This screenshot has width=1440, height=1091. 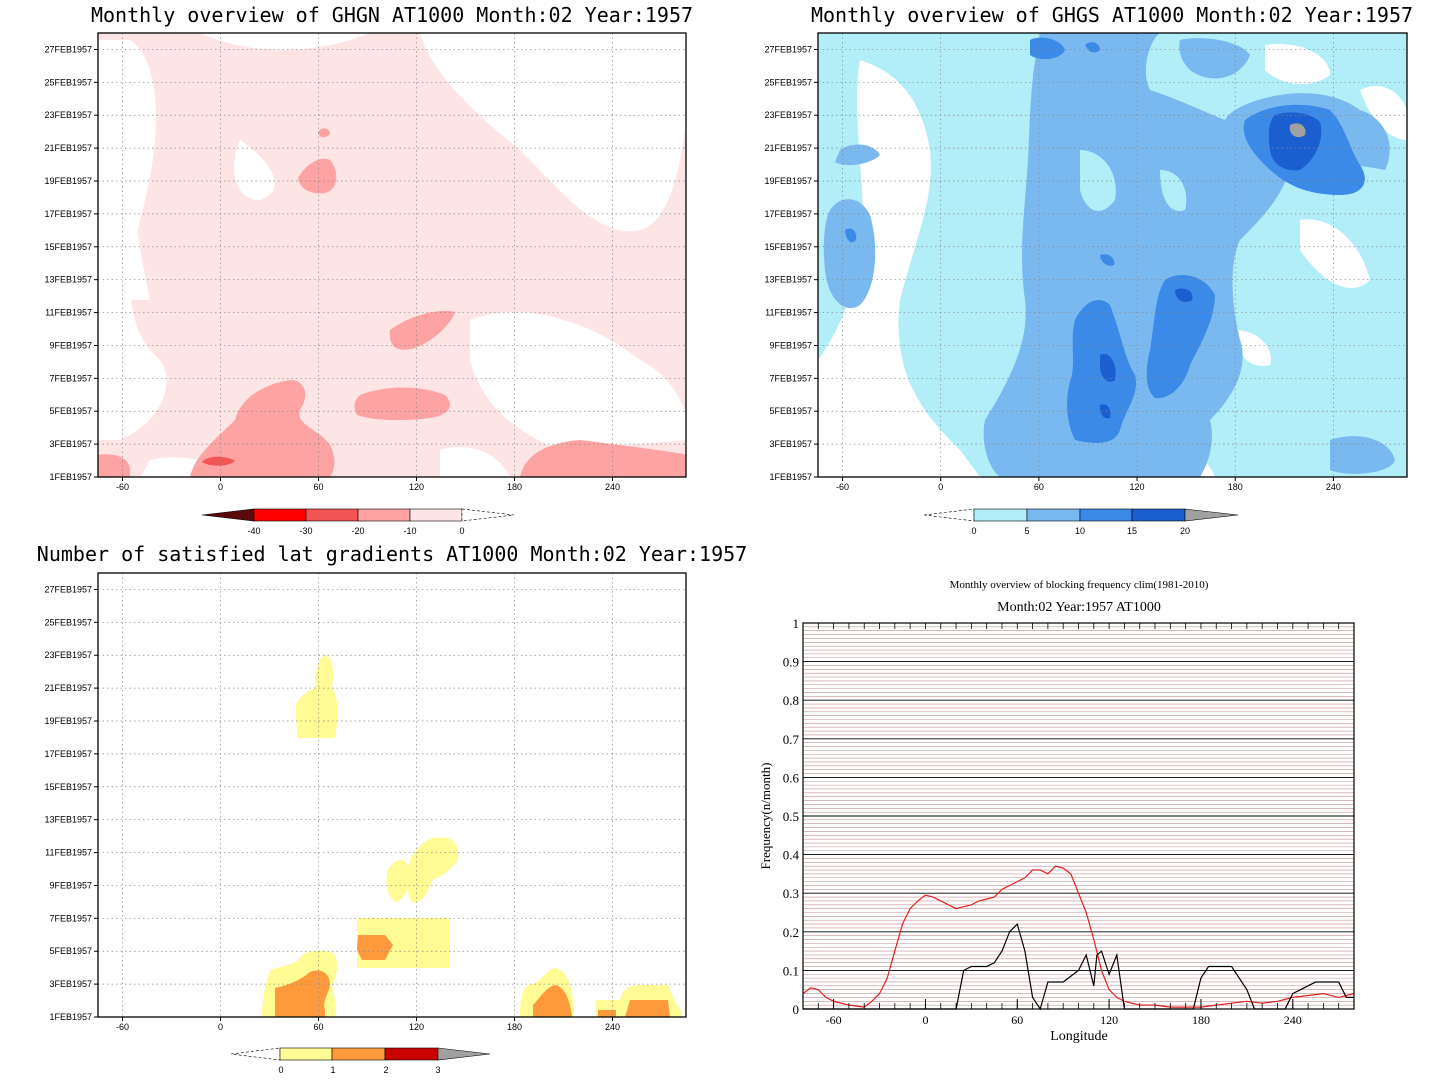 What do you see at coordinates (788, 280) in the screenshot?
I see `ghgs-y-tick-label: 13FEB1957` at bounding box center [788, 280].